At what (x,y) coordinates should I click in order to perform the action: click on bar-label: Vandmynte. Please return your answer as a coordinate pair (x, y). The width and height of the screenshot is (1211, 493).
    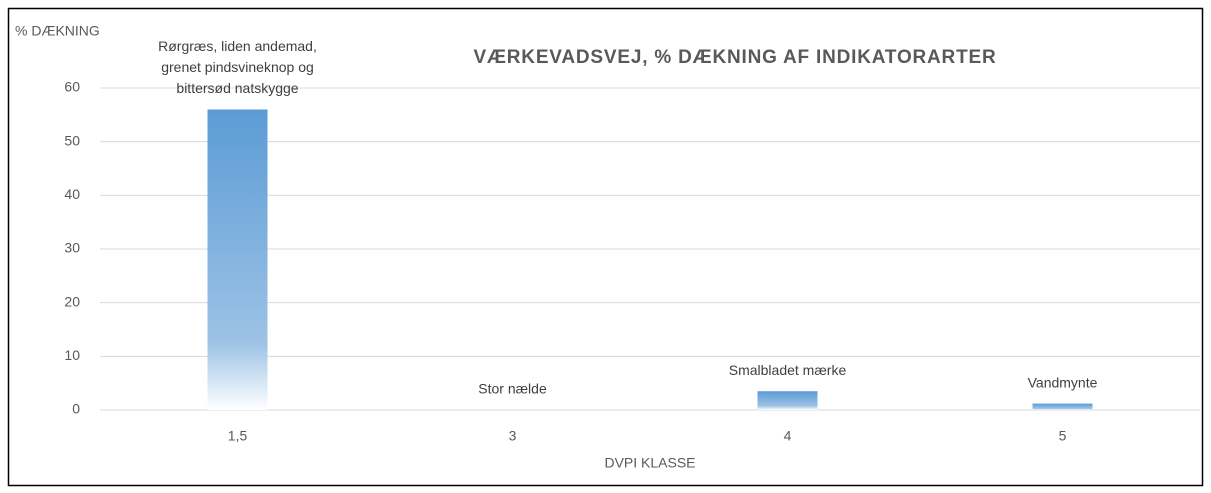
    Looking at the image, I should click on (1063, 382).